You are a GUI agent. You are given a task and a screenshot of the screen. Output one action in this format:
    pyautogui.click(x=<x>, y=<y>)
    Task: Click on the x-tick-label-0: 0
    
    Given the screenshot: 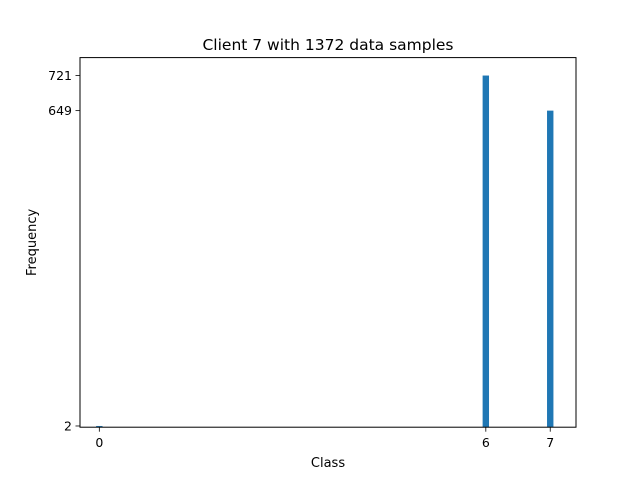 What is the action you would take?
    pyautogui.click(x=99, y=442)
    